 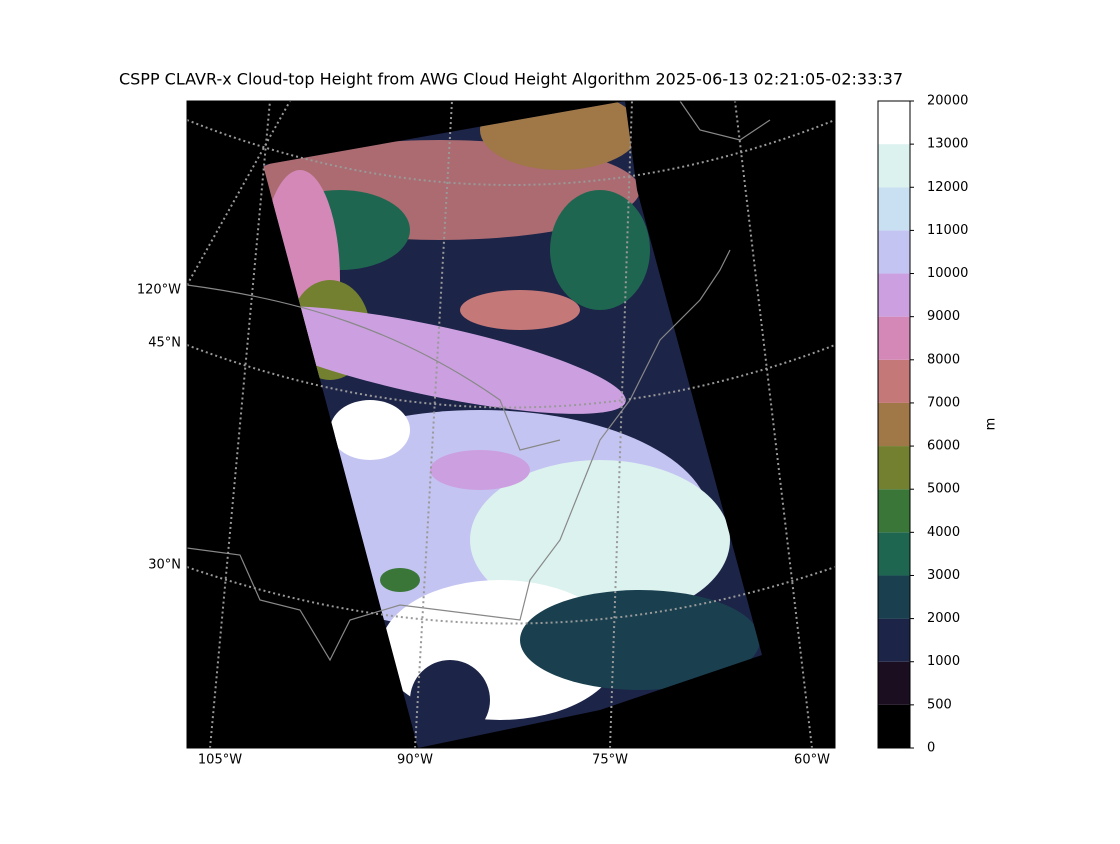 I want to click on colorbar-tick-label: 500, so click(x=939, y=704).